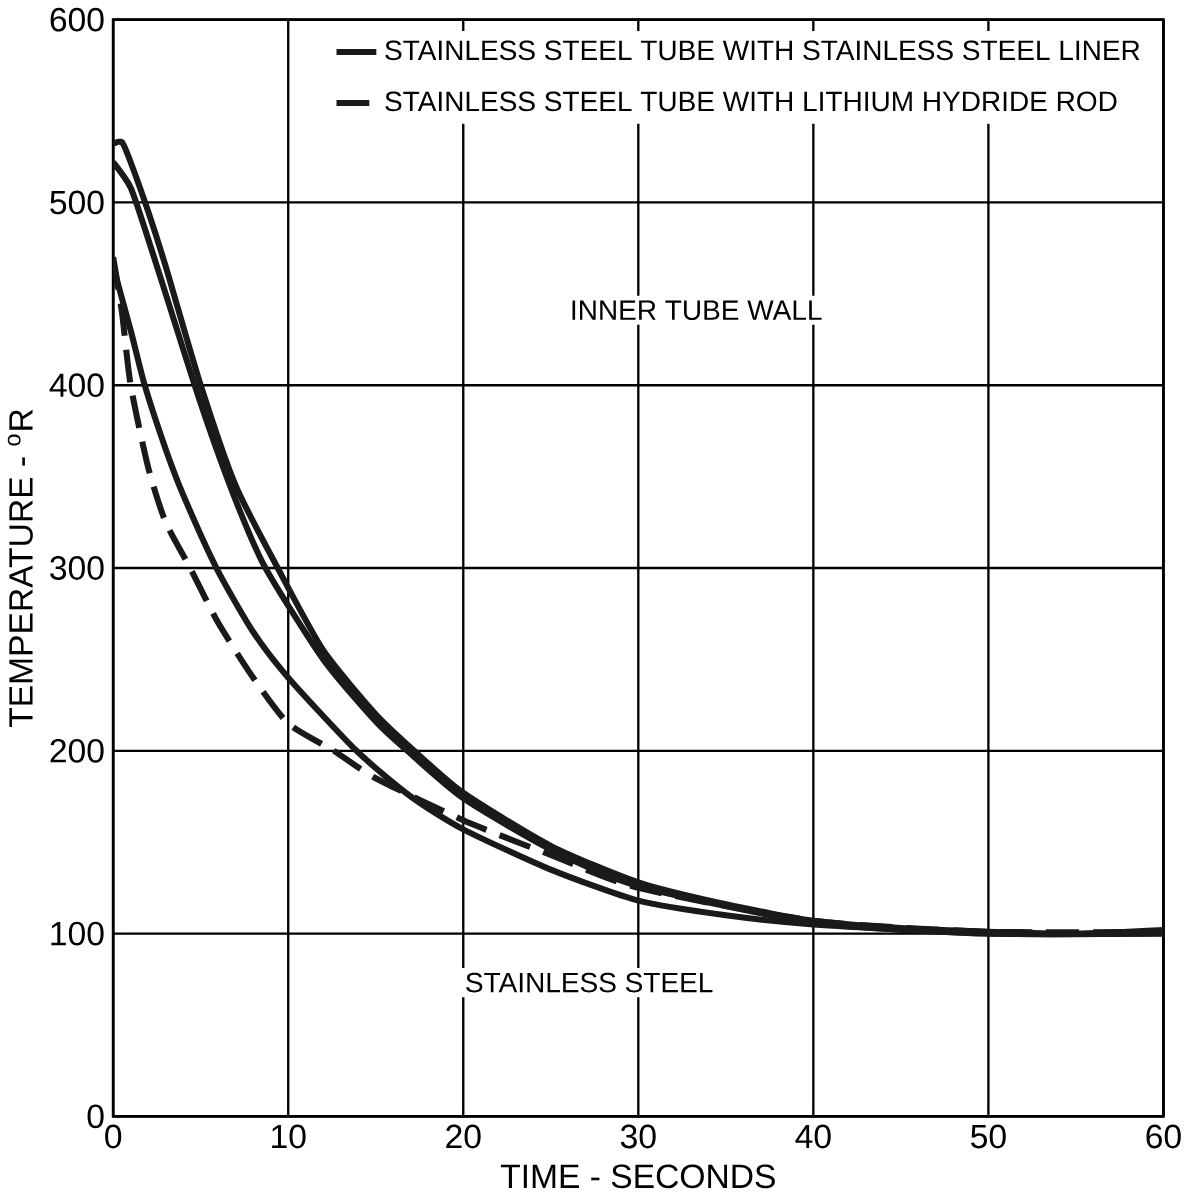 Image resolution: width=1190 pixels, height=1196 pixels. I want to click on y-tick-label: 600, so click(77, 19).